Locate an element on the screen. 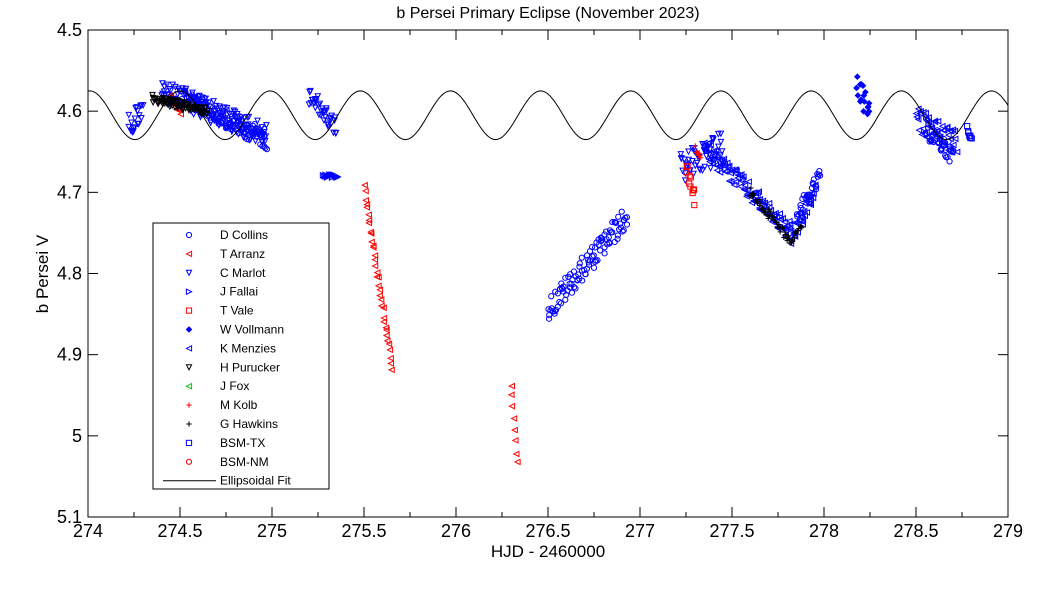  x-tick-label: 277.5 is located at coordinates (731, 531).